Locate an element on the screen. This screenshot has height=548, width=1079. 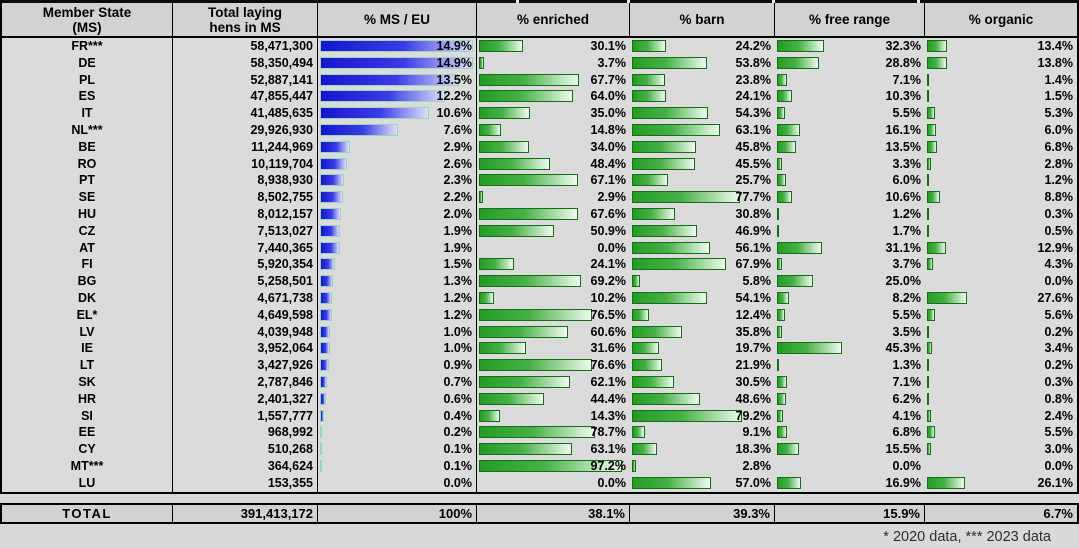
total-hens-cell: 47,855,447 is located at coordinates (245, 97).